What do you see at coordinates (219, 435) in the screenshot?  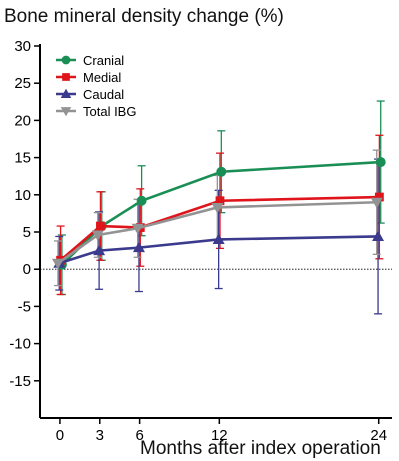 I see `x-tick-label: 12` at bounding box center [219, 435].